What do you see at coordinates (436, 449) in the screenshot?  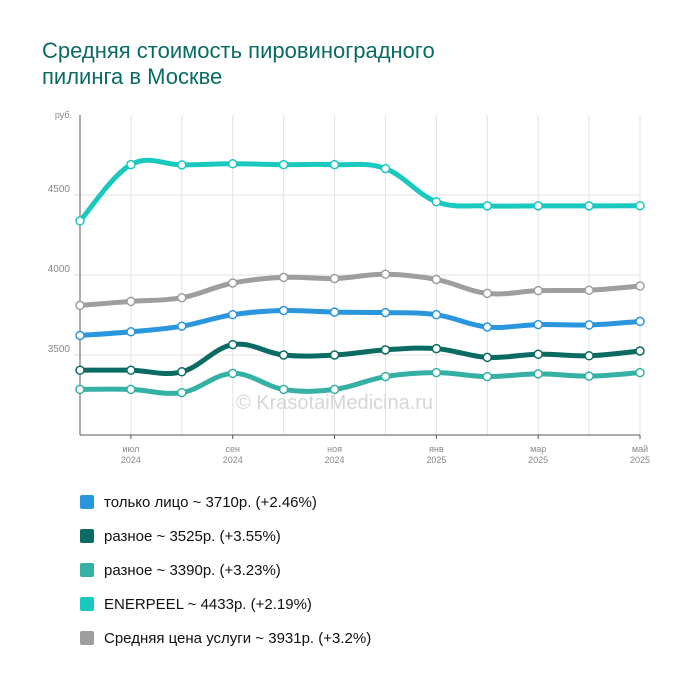 I see `x-tick-label-month: янв` at bounding box center [436, 449].